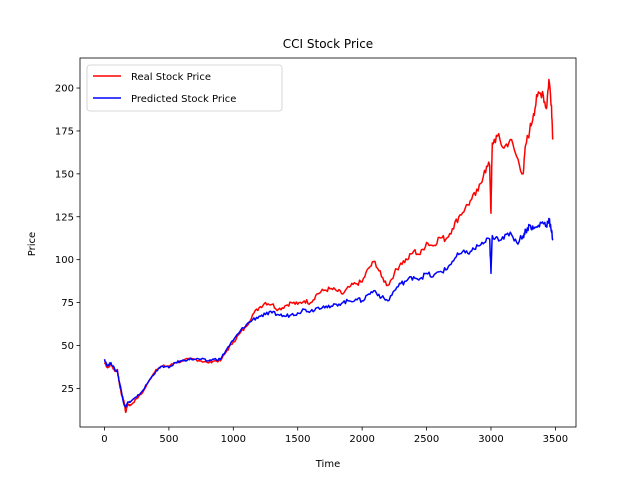  What do you see at coordinates (67, 346) in the screenshot?
I see `y-tick-label: 50` at bounding box center [67, 346].